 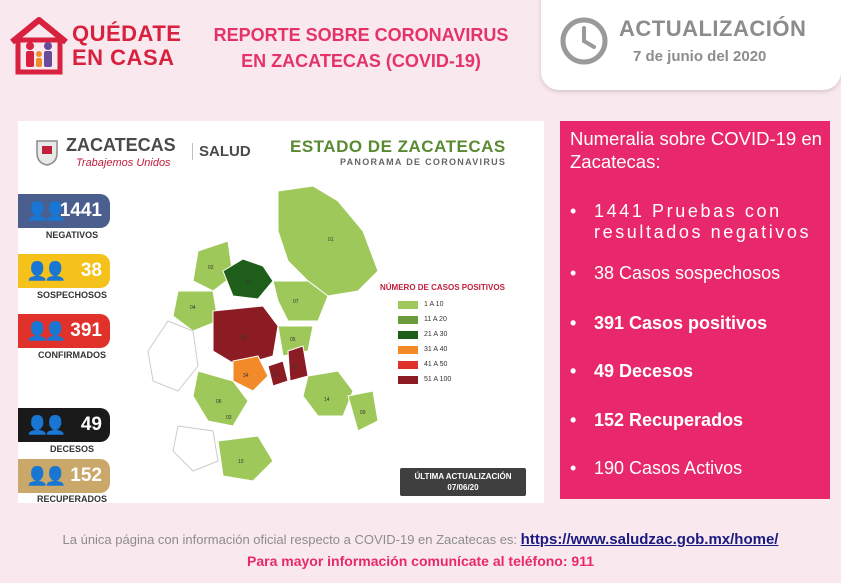 I want to click on house-family-icon, so click(x=39, y=46).